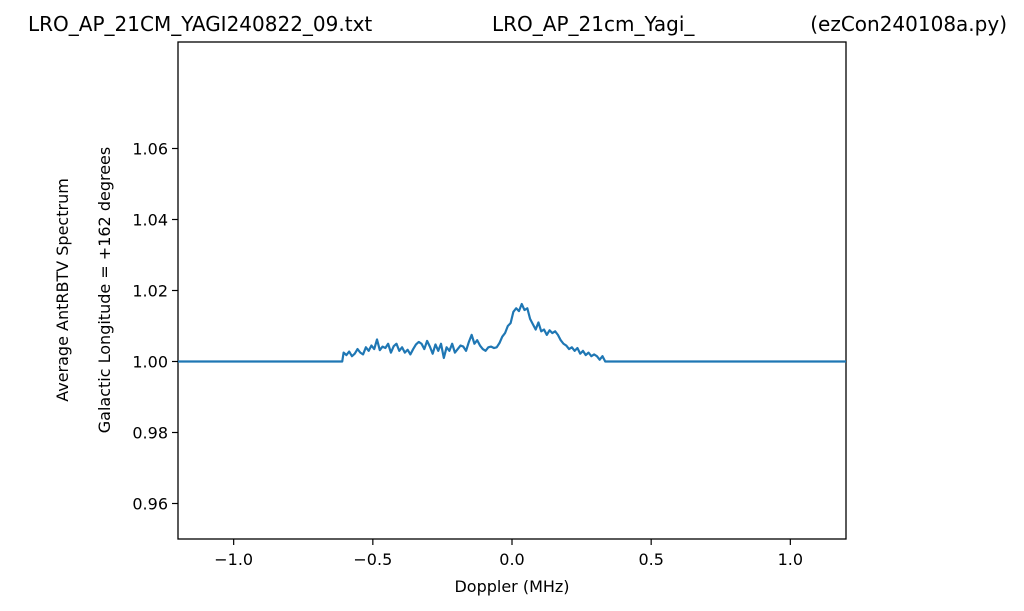 The height and width of the screenshot is (611, 1024). What do you see at coordinates (150, 504) in the screenshot?
I see `y-tick-label: 0.96` at bounding box center [150, 504].